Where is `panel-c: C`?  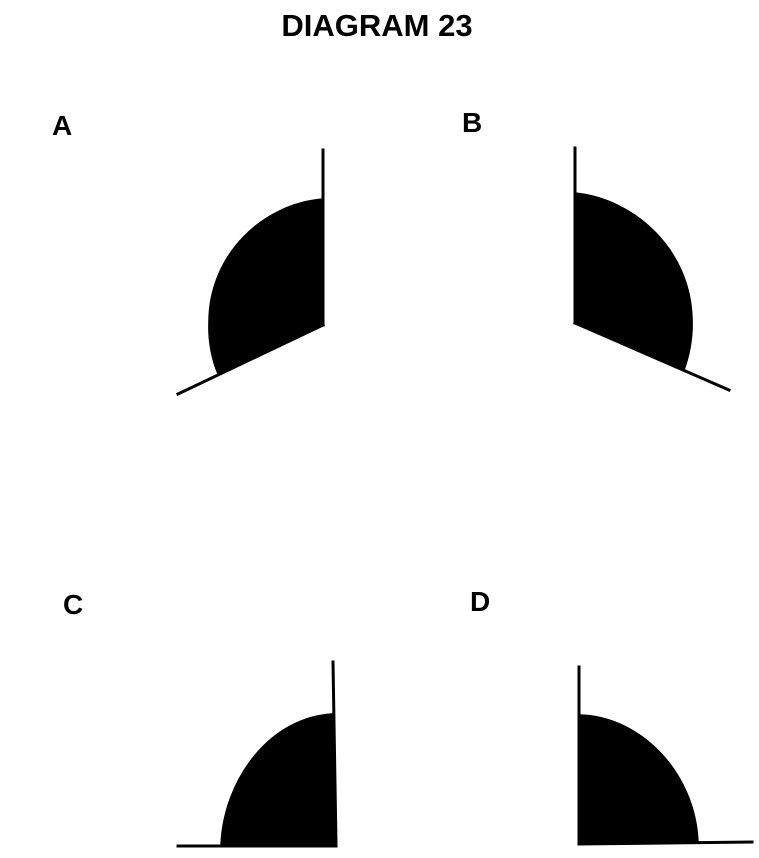 panel-c: C is located at coordinates (200, 718).